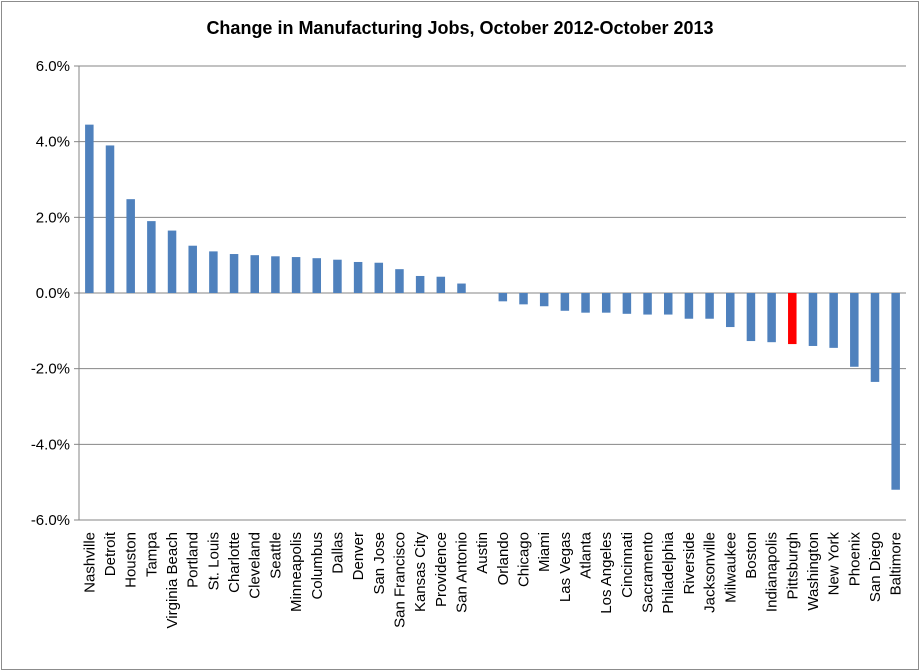 The height and width of the screenshot is (671, 920). I want to click on bar-phoenix, so click(854, 330).